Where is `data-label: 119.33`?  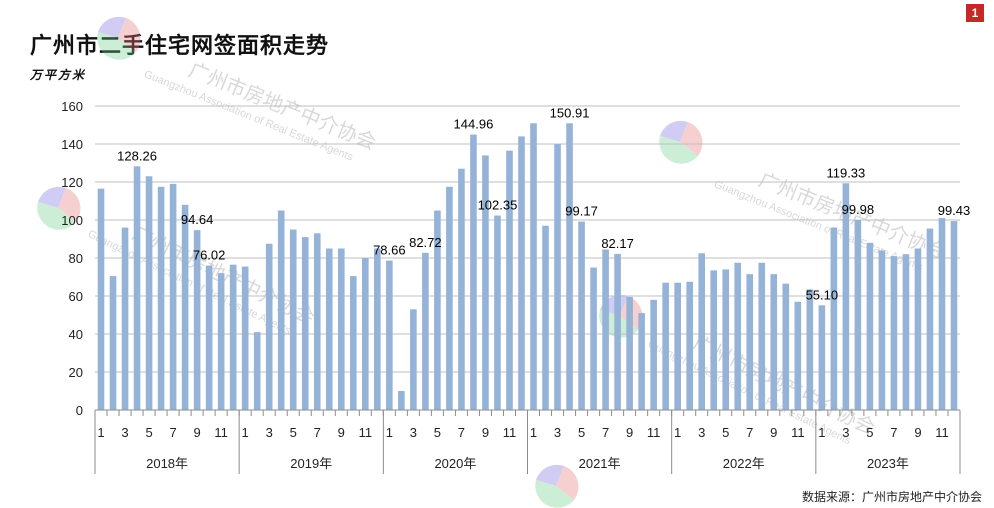
data-label: 119.33 is located at coordinates (845, 172).